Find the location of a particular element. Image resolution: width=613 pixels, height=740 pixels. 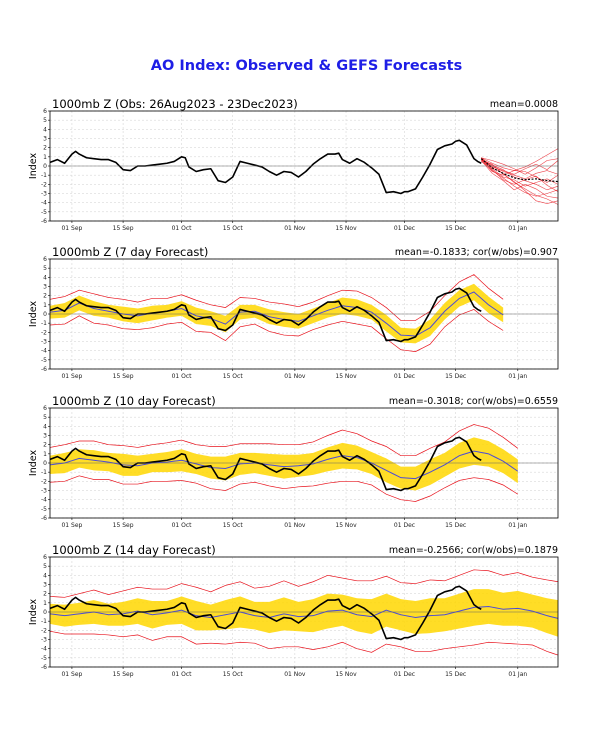

figure-title: AO Index: Observed & GEFS Forecasts is located at coordinates (306, 66).